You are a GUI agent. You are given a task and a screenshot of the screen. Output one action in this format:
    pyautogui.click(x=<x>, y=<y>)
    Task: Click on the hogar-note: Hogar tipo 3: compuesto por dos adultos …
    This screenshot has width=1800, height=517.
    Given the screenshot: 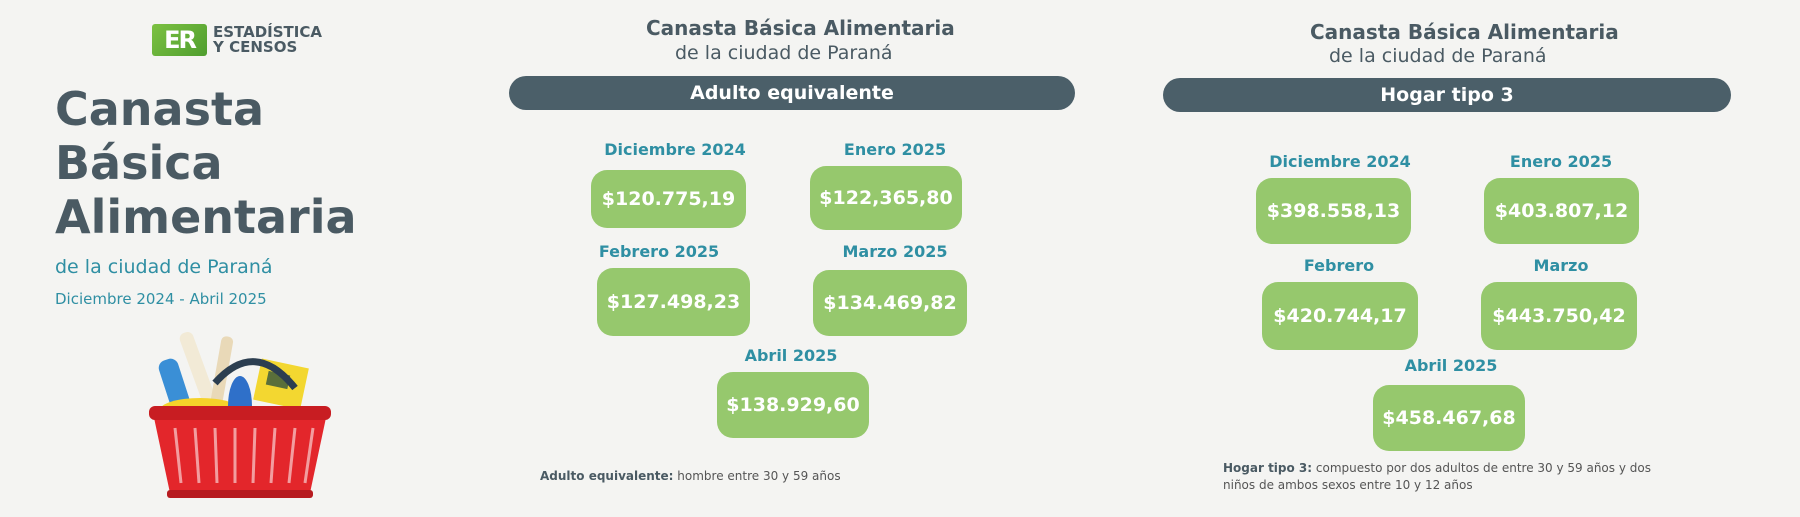 What is the action you would take?
    pyautogui.click(x=1443, y=477)
    